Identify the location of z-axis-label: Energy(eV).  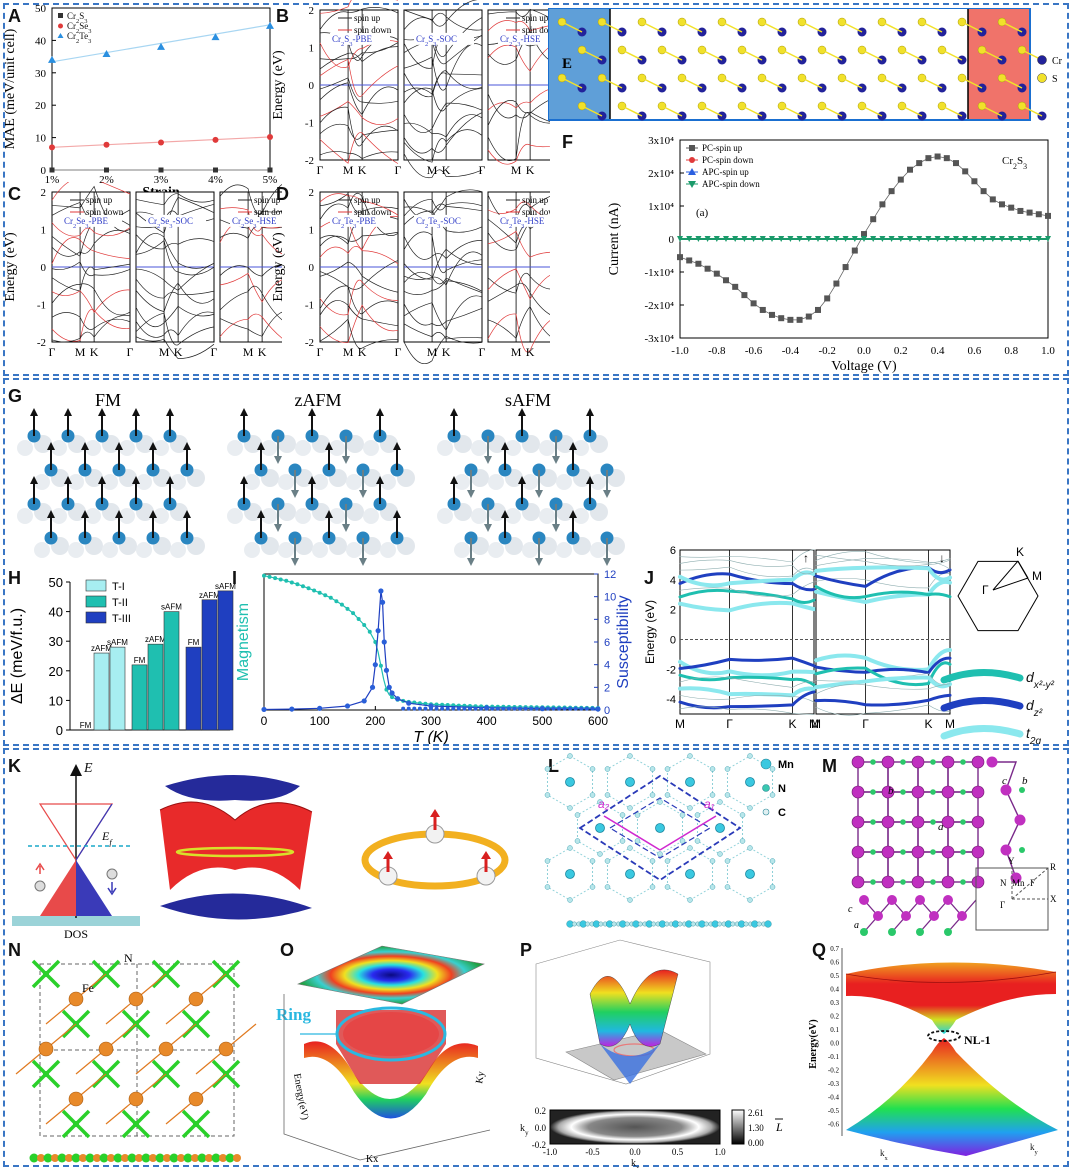
(813, 1043).